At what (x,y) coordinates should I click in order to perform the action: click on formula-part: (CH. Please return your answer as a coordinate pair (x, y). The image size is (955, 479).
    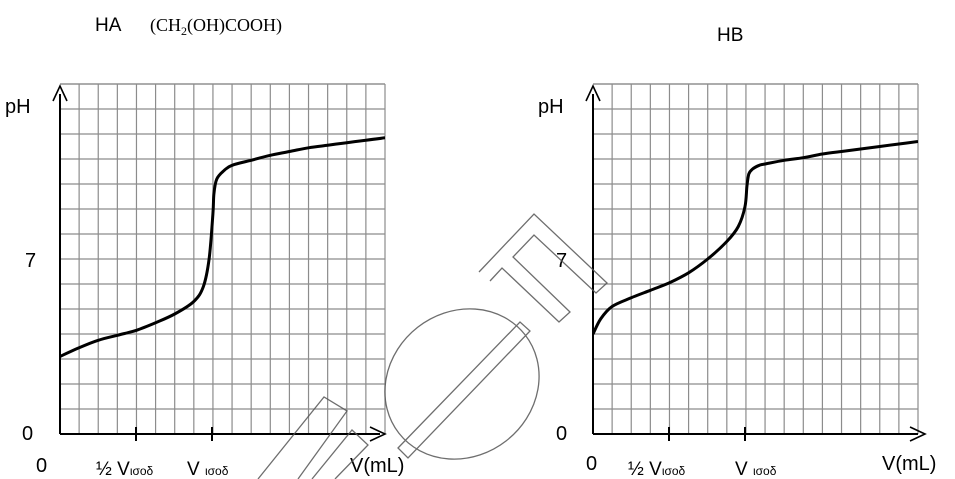
    Looking at the image, I should click on (165, 25).